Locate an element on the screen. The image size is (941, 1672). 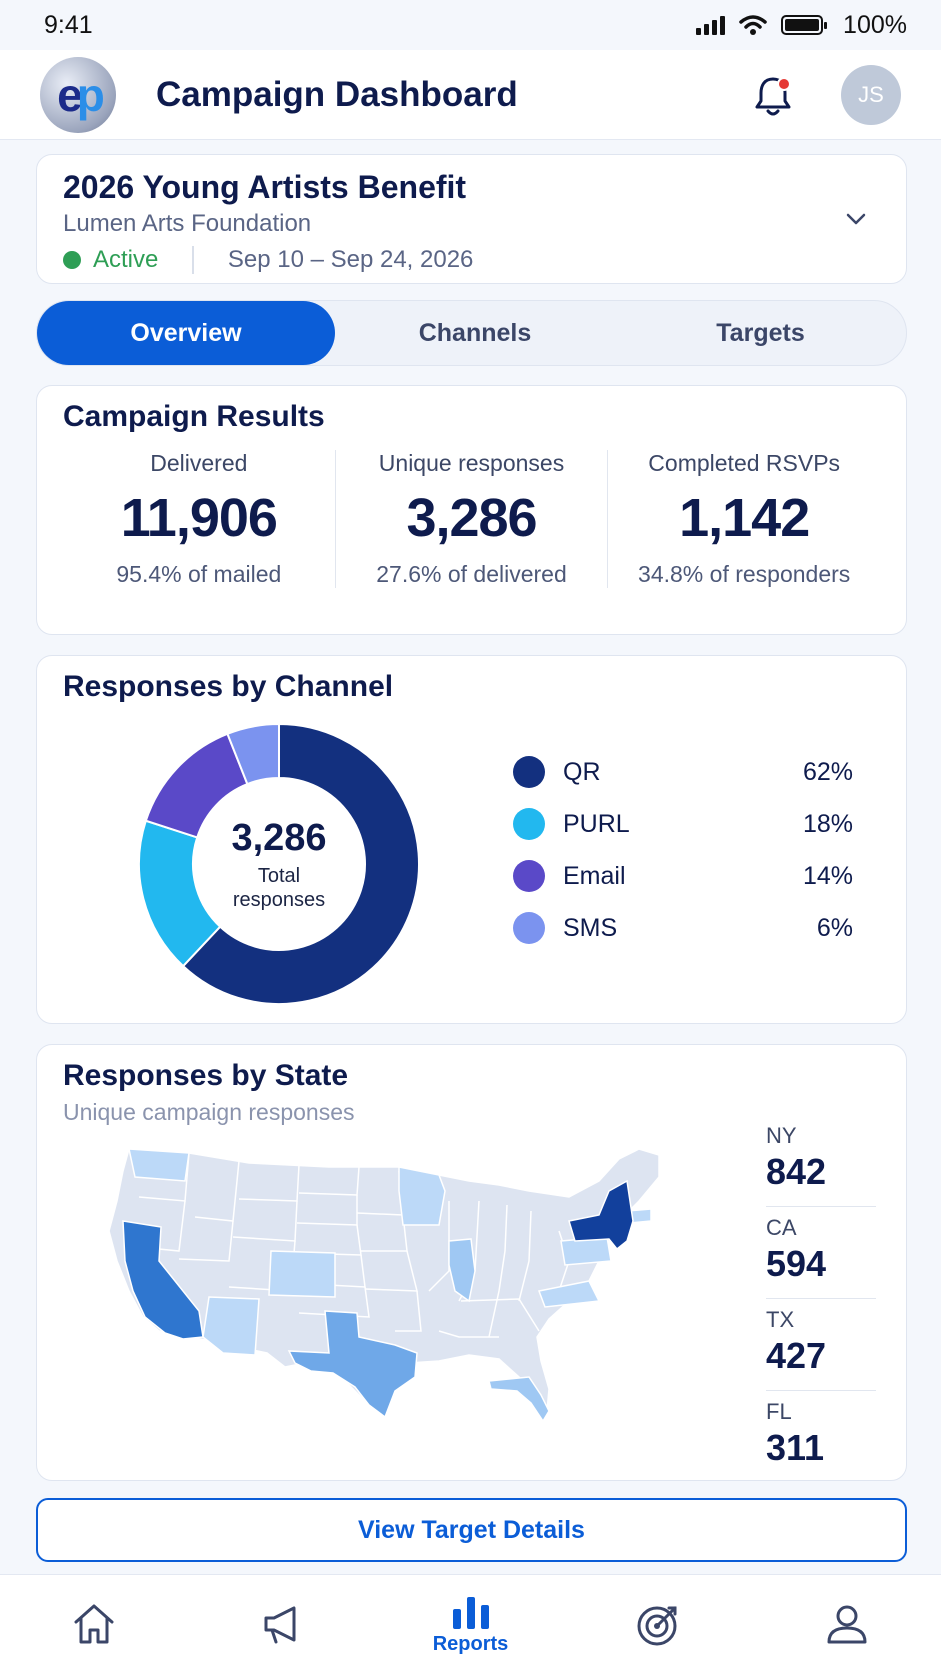
top-states-list: NY 842 CA 594 TX 427 FL 311 is located at coordinates (821, 1299).